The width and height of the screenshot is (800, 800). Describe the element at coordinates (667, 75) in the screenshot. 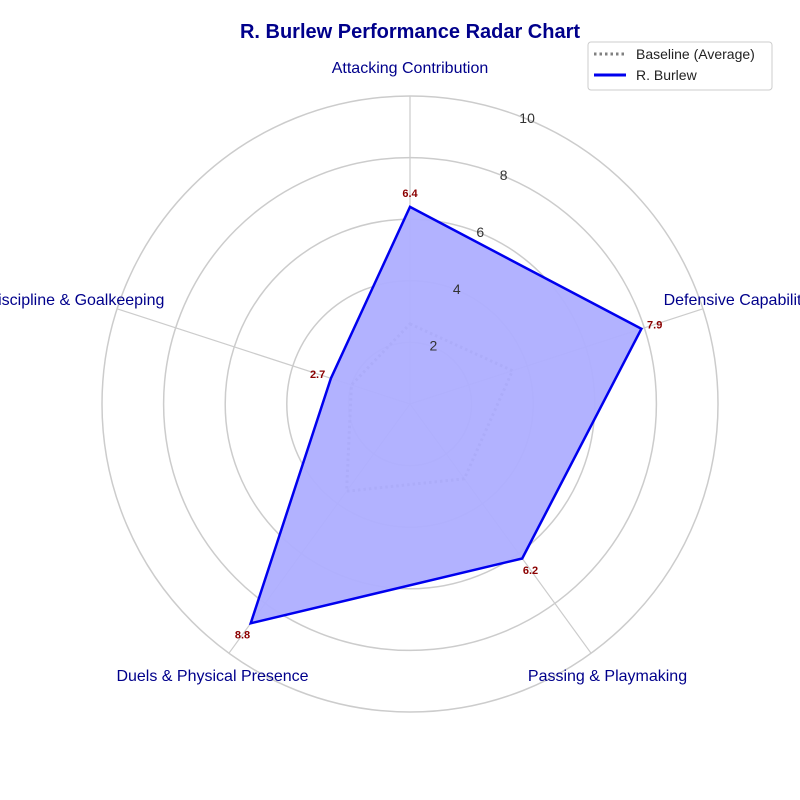

I see `legend-player-label: R. Burlew` at that location.